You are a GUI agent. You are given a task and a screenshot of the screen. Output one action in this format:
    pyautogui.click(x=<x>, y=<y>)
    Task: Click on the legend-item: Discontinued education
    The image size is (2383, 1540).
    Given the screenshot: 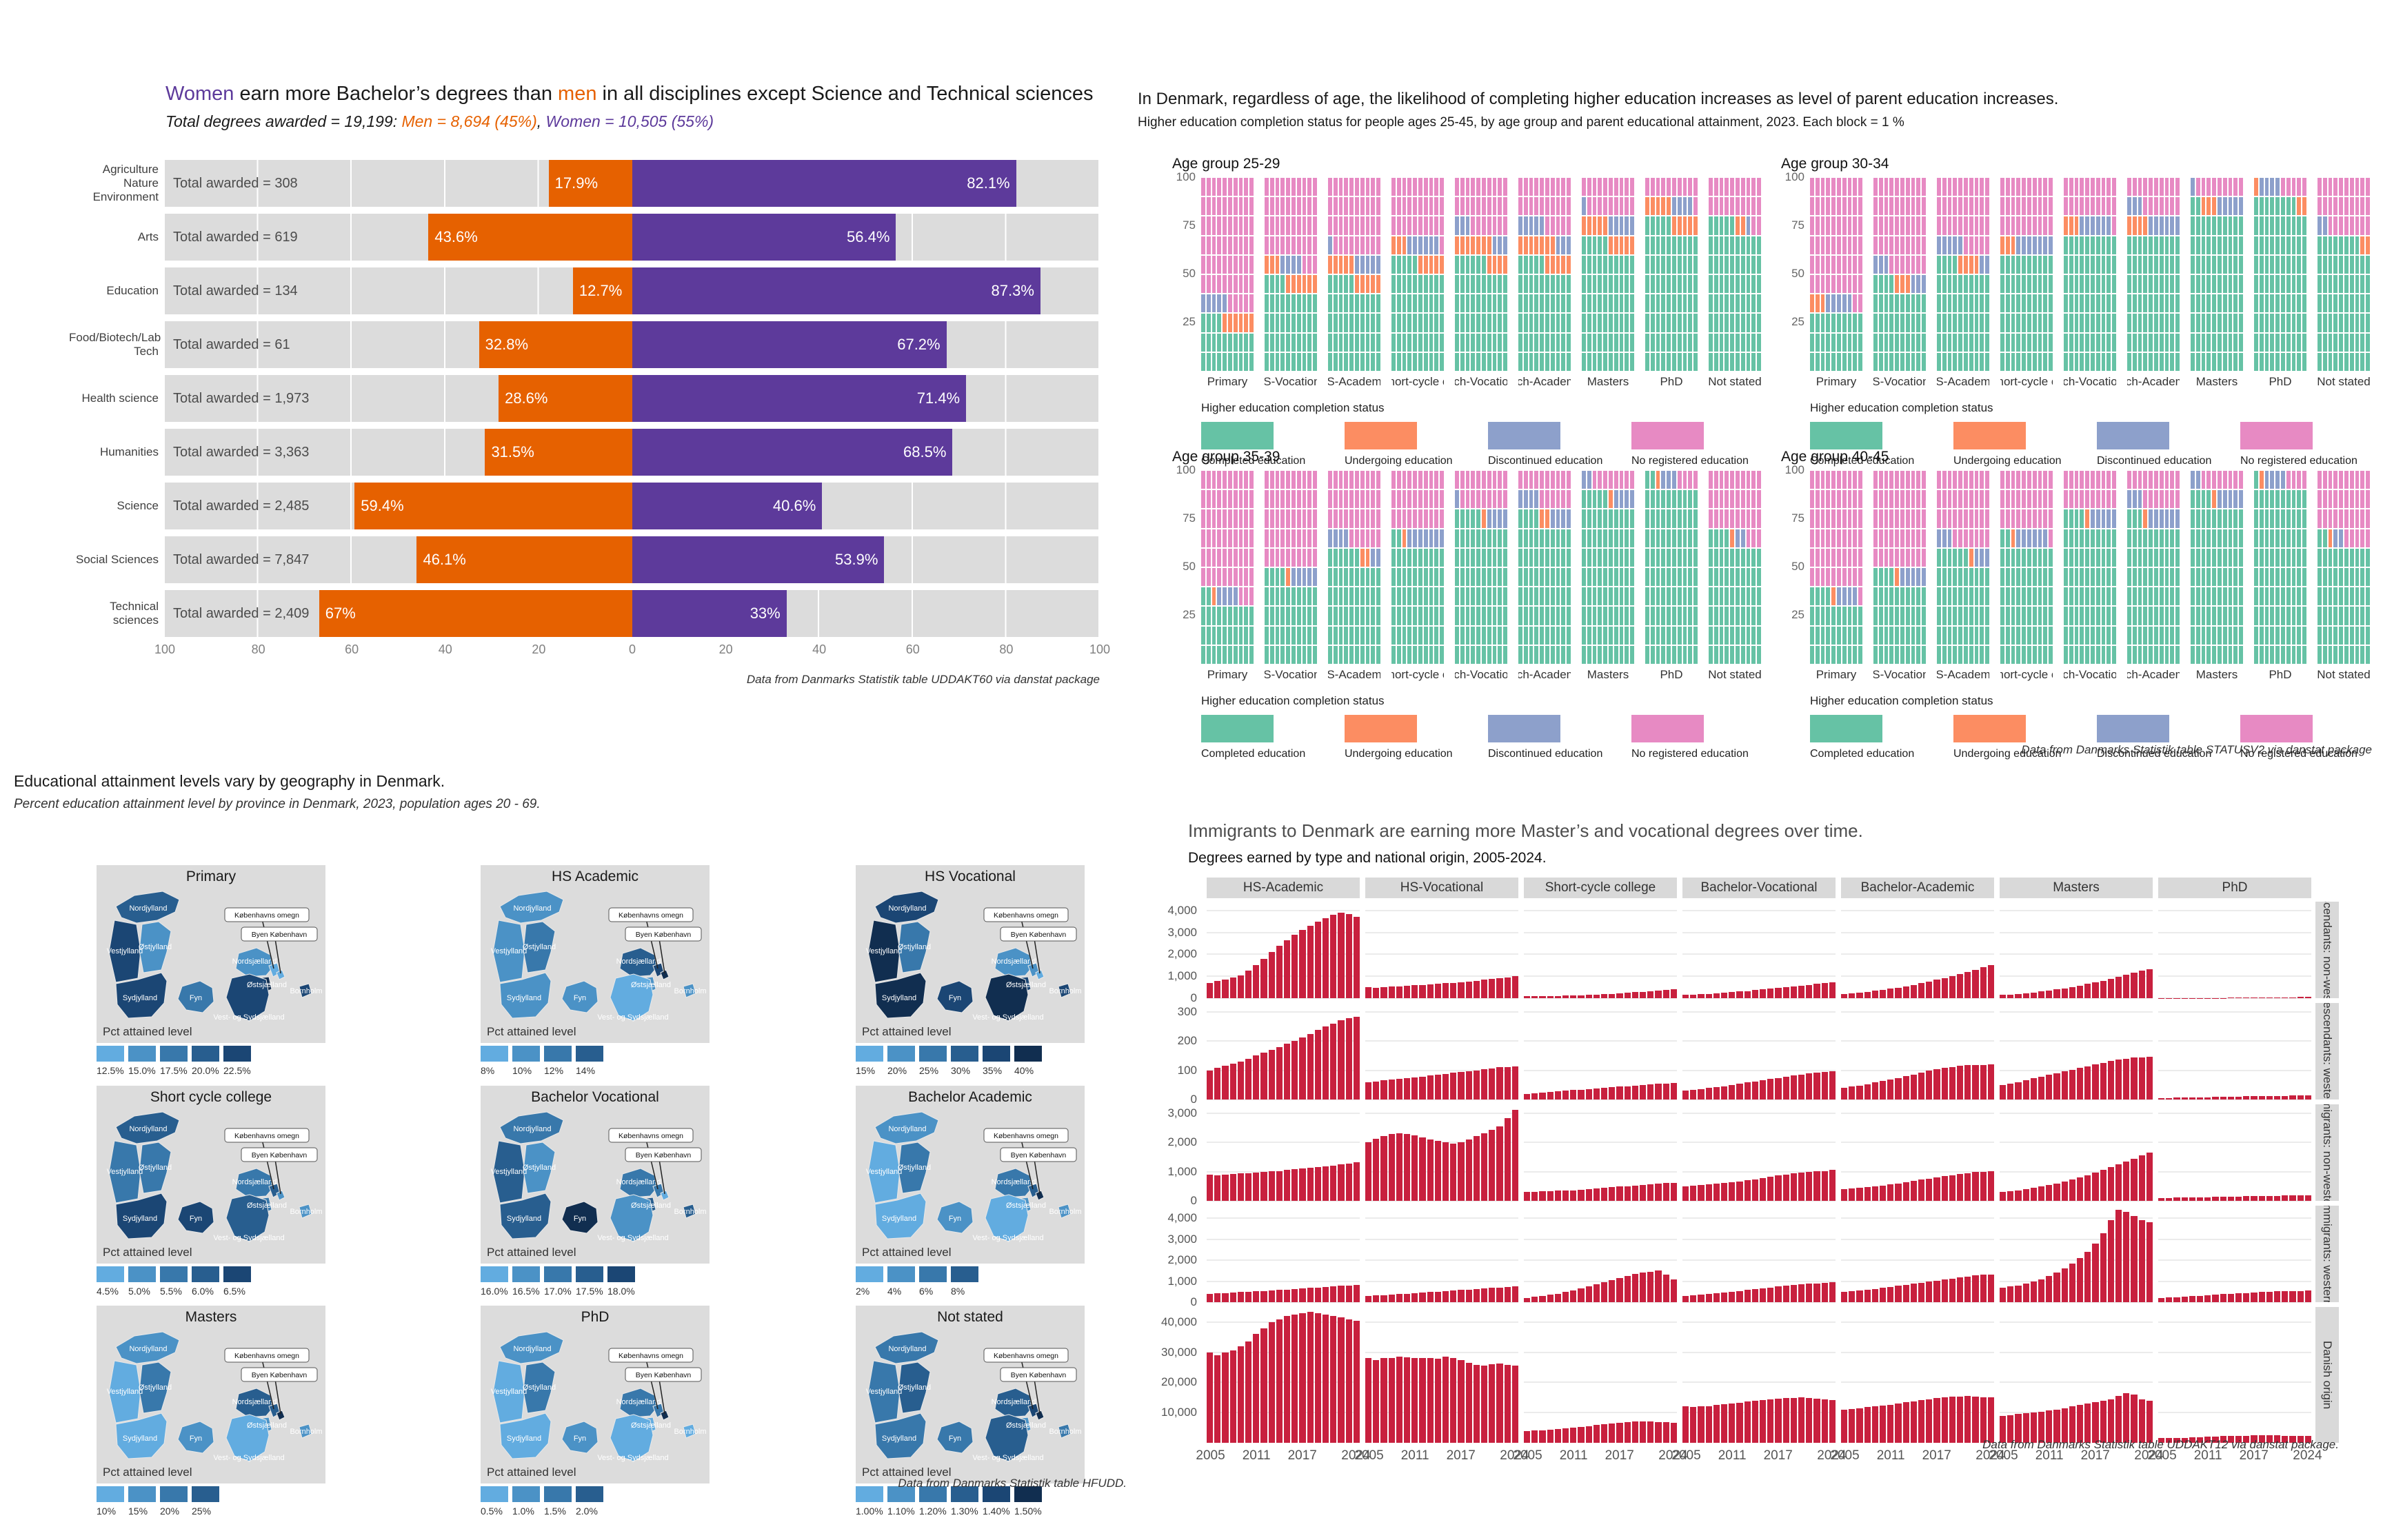 What is the action you would take?
    pyautogui.click(x=1559, y=445)
    